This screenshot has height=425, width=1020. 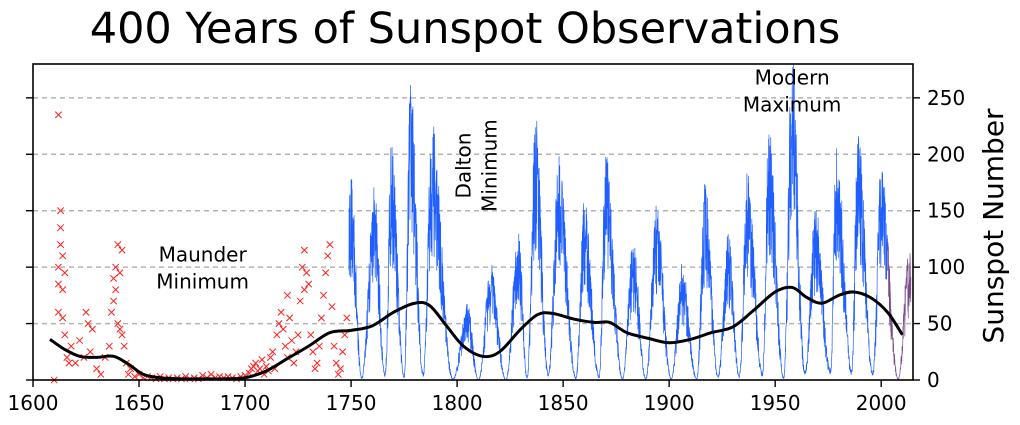 What do you see at coordinates (463, 166) in the screenshot?
I see `annotation-text: Dalton` at bounding box center [463, 166].